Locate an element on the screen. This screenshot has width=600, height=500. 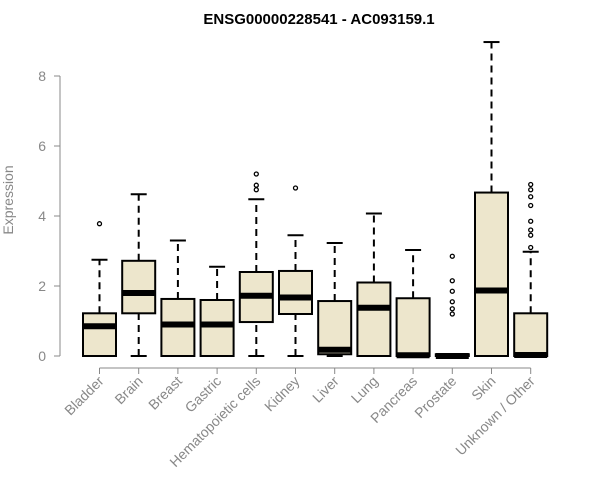
box-prostate is located at coordinates (452, 306).